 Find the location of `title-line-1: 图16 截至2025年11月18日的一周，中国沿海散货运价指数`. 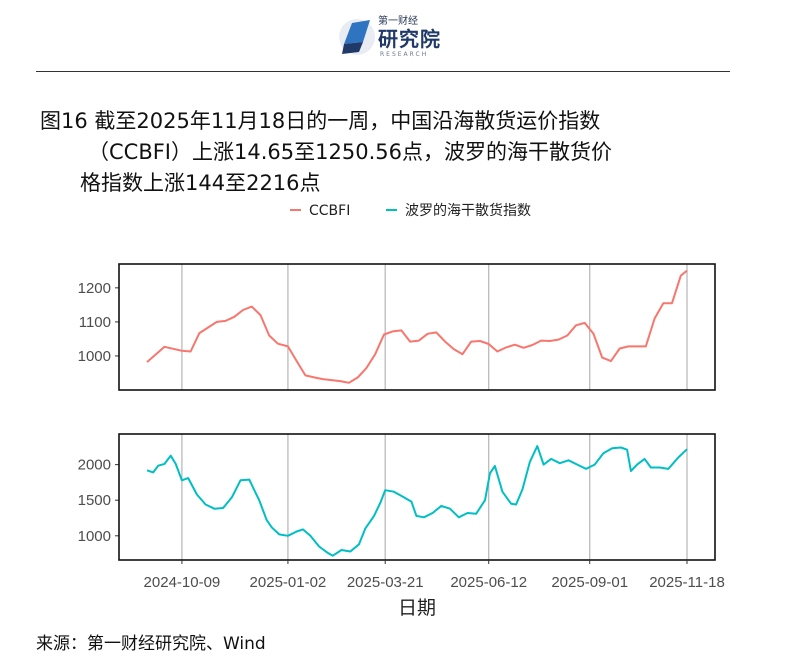

title-line-1: 图16 截至2025年11月18日的一周，中国沿海散货运价指数 is located at coordinates (320, 121).